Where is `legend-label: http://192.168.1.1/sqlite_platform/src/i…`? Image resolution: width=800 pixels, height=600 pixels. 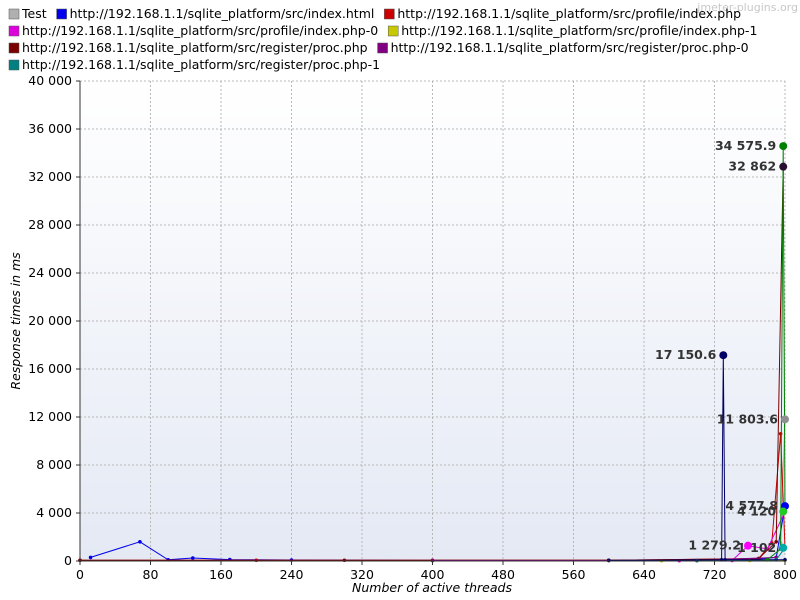
legend-label: http://192.168.1.1/sqlite_platform/src/i… is located at coordinates (222, 13).